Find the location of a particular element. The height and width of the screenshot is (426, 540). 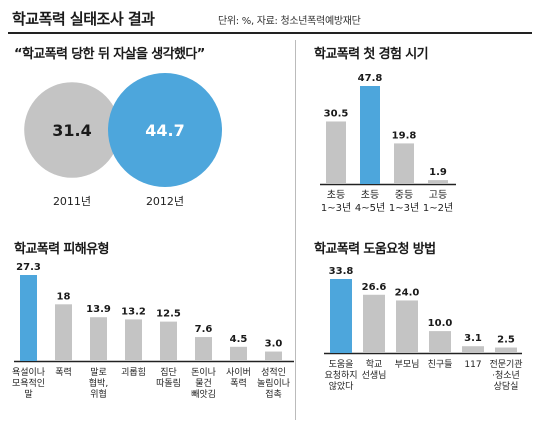

panel-suicide-title: “학교폭력 당한 뒤 자살을 생각했다” is located at coordinates (109, 54).